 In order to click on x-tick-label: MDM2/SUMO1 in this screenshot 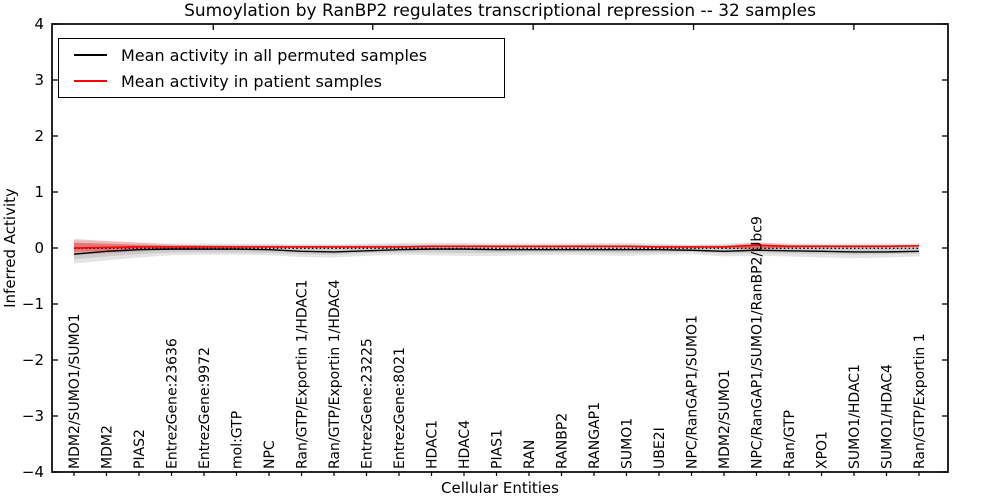, I will do `click(725, 419)`.